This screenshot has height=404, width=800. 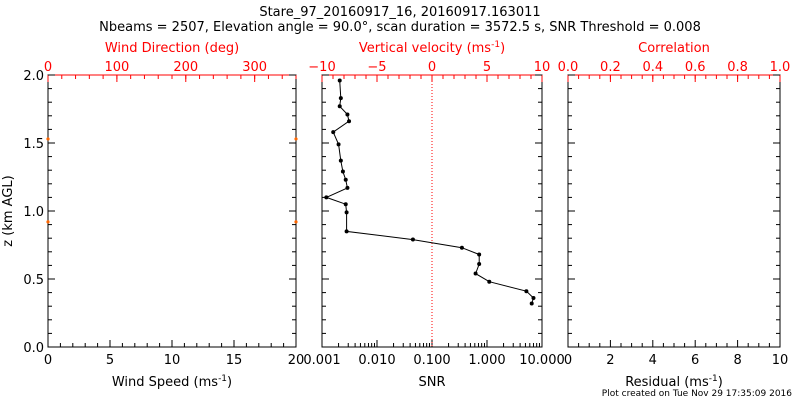 What do you see at coordinates (376, 360) in the screenshot?
I see `x-tick-label: 0.010` at bounding box center [376, 360].